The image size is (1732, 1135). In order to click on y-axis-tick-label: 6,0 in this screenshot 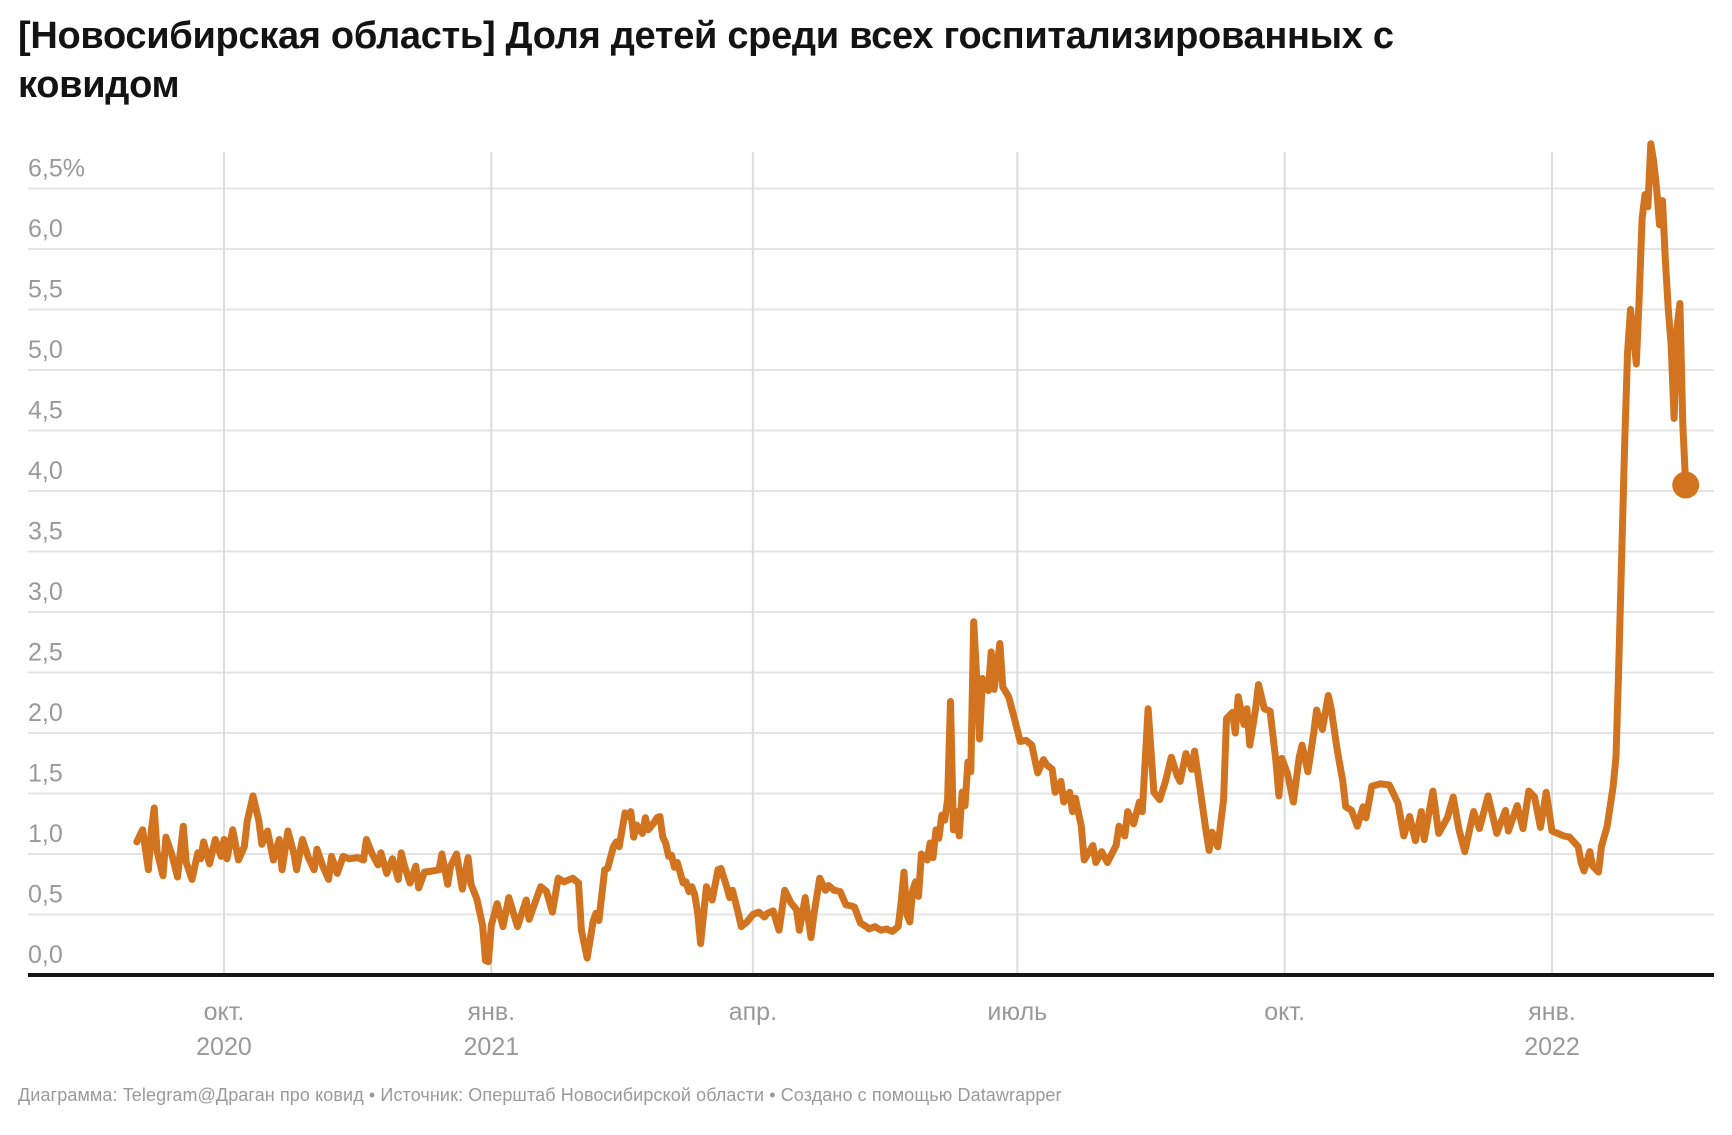, I will do `click(45, 229)`.